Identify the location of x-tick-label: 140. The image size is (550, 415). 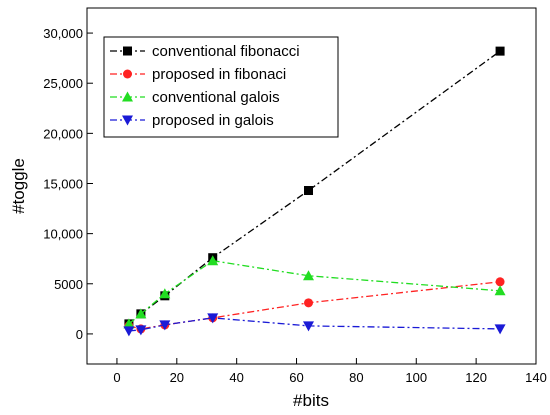
(536, 377).